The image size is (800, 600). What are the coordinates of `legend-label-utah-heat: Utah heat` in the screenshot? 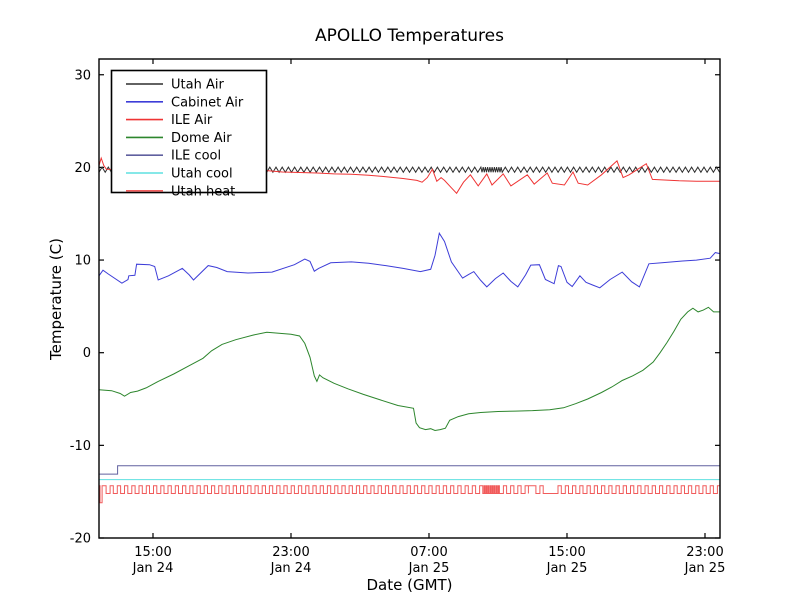 It's located at (203, 191).